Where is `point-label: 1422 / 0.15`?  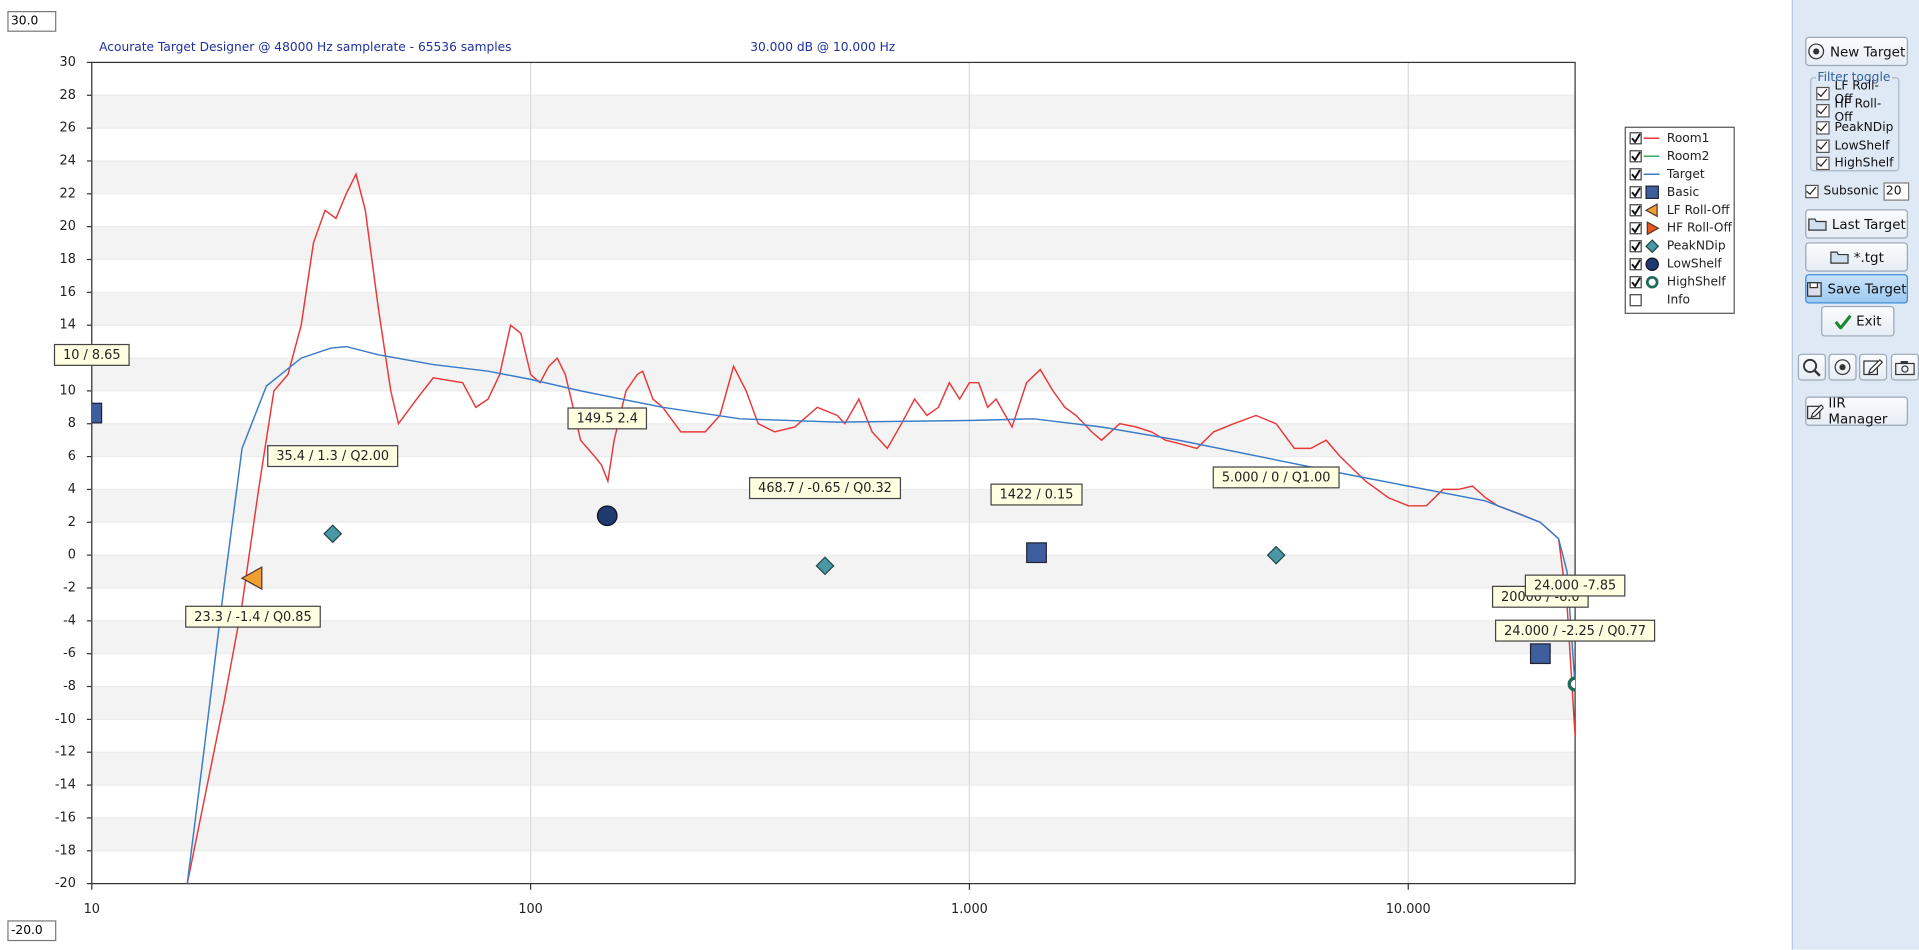
point-label: 1422 / 0.15 is located at coordinates (1037, 495).